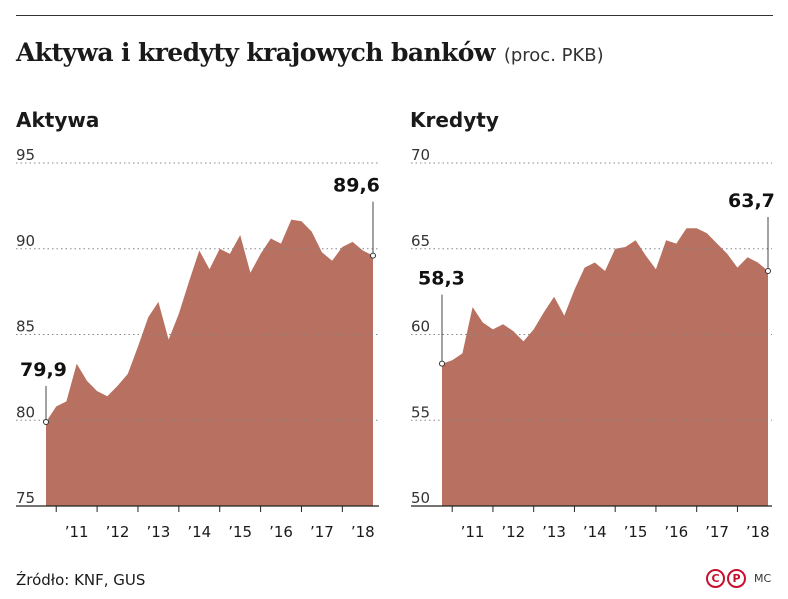 The height and width of the screenshot is (599, 788). I want to click on top-rule, so click(394, 15).